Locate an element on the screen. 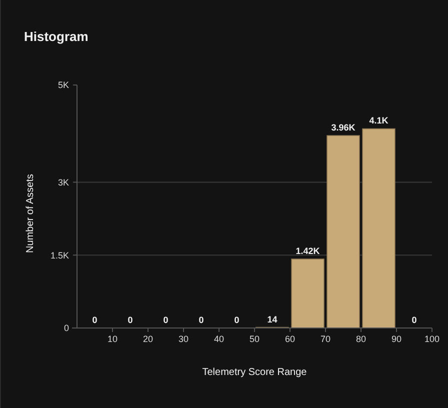 This screenshot has height=408, width=448. data-label: 14 is located at coordinates (272, 319).